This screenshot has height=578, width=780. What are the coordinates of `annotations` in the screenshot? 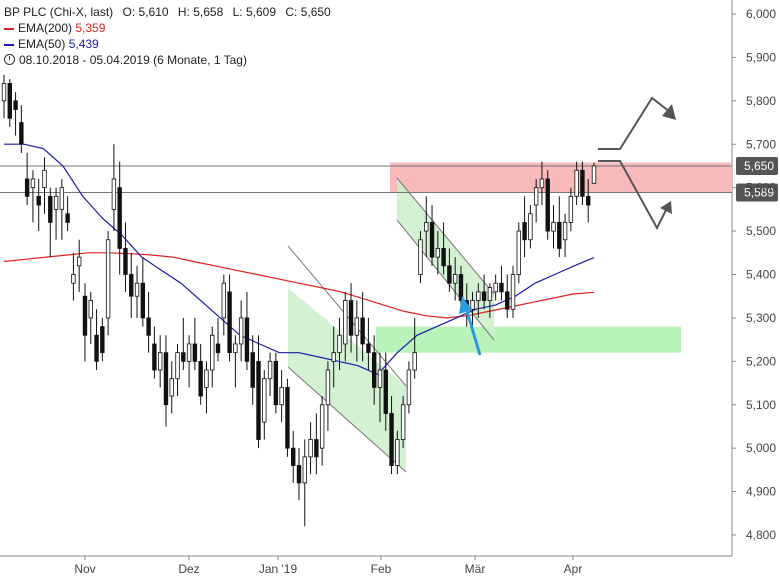 It's located at (567, 226).